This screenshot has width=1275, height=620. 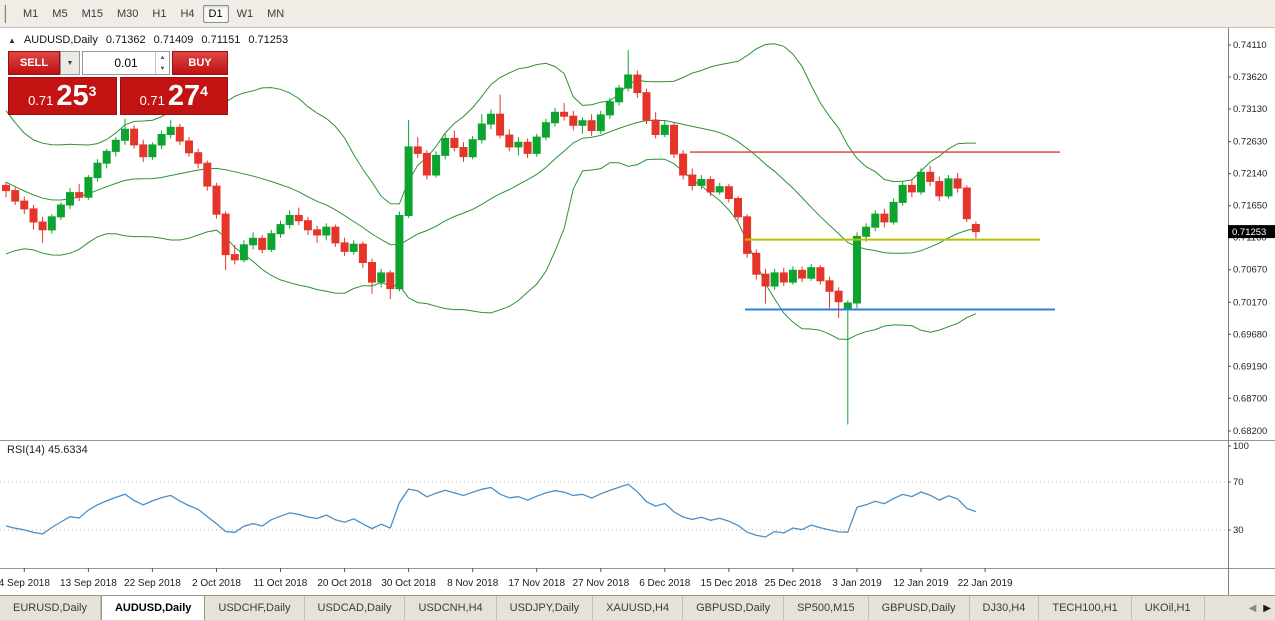 I want to click on svg-text: 0.70670, so click(x=1250, y=270).